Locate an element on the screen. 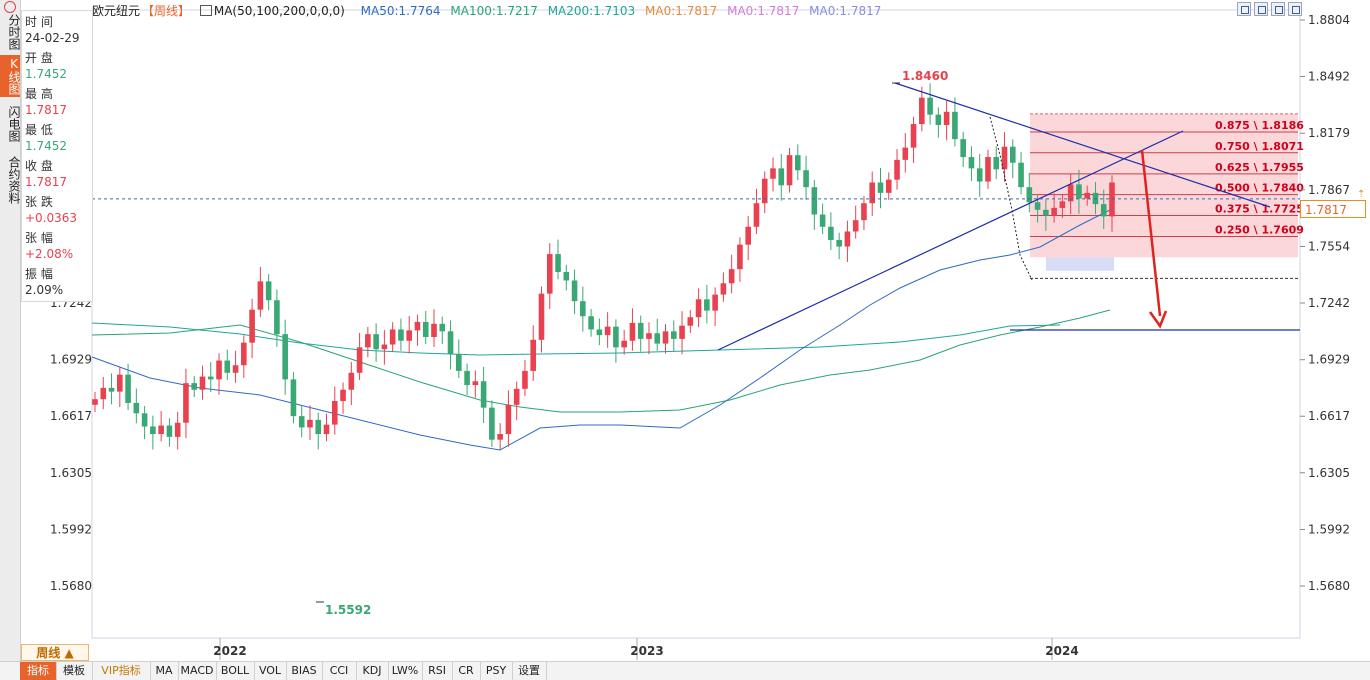 The width and height of the screenshot is (1370, 680). crosshair-icon is located at coordinates (1244, 9).